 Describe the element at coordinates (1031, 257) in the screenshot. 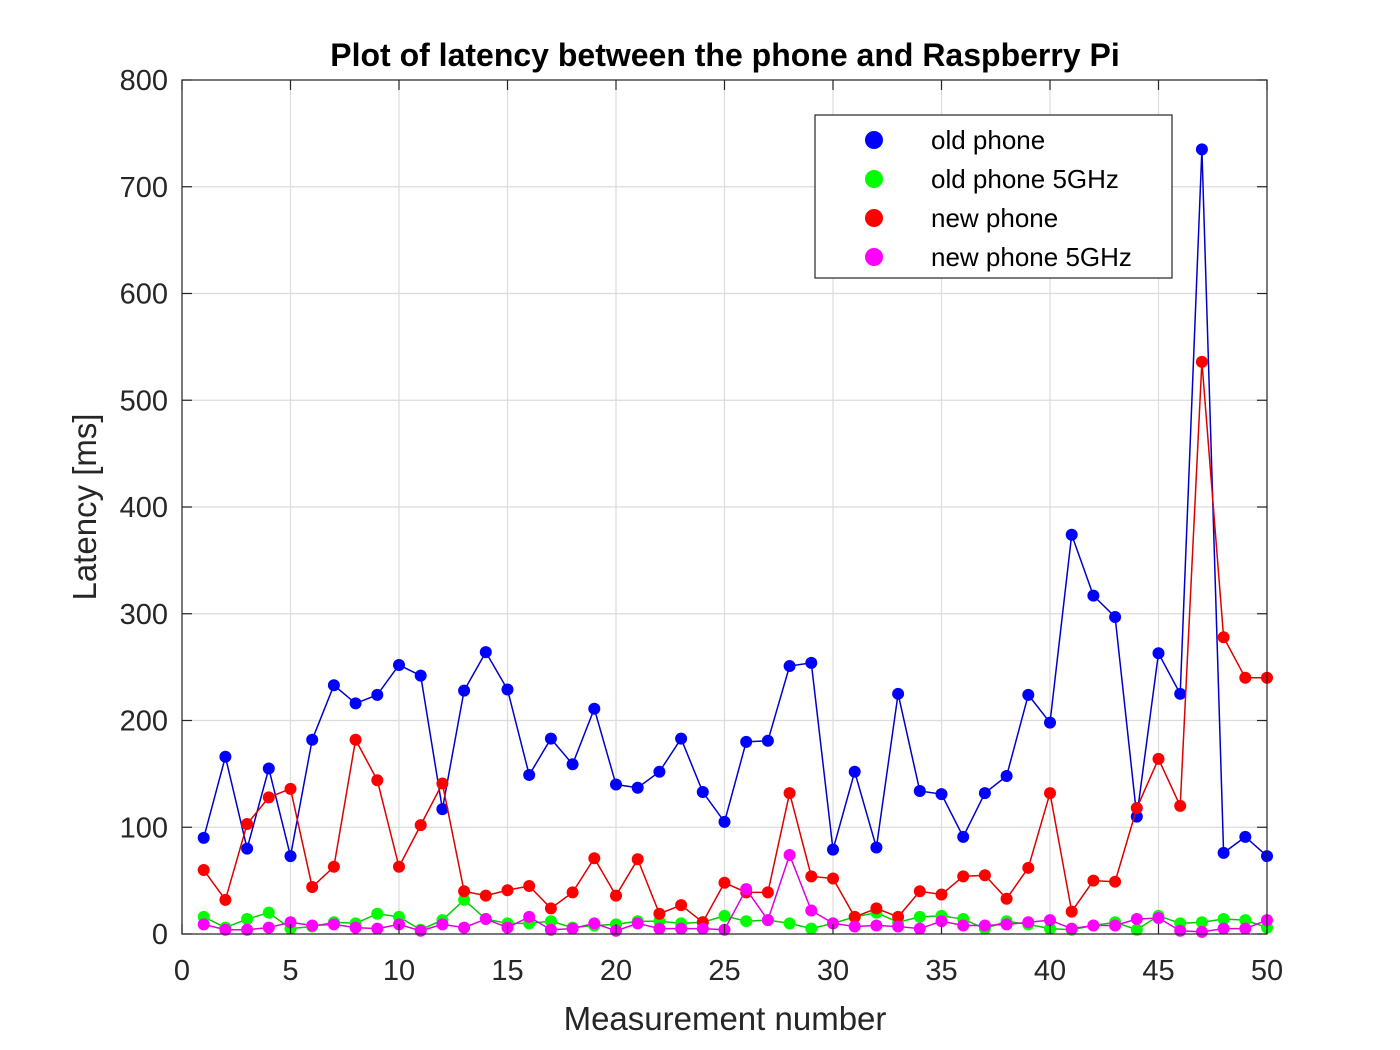

I see `legend-label: new phone 5GHz` at that location.